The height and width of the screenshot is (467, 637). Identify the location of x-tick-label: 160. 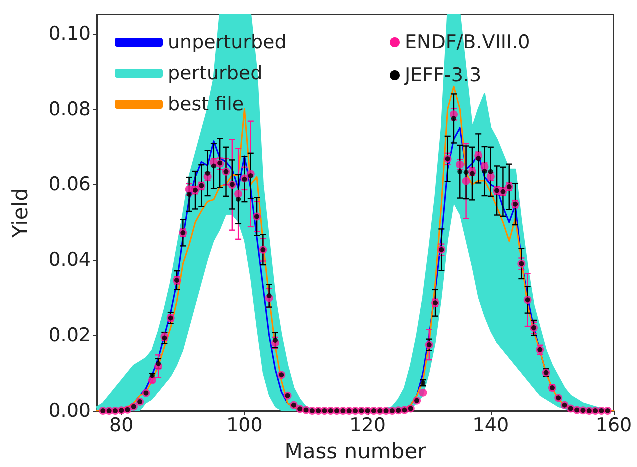
(614, 425).